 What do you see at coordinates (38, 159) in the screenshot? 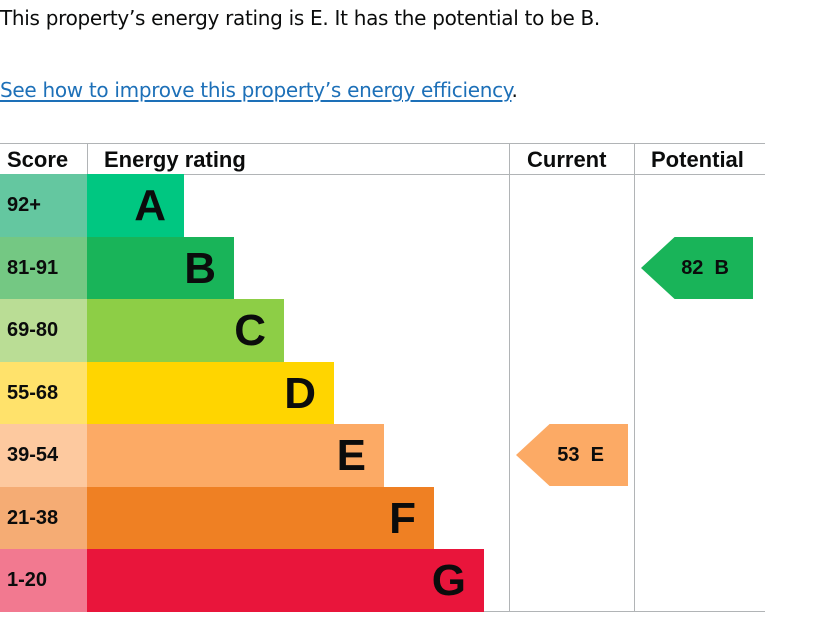
I see `header-score: Score` at bounding box center [38, 159].